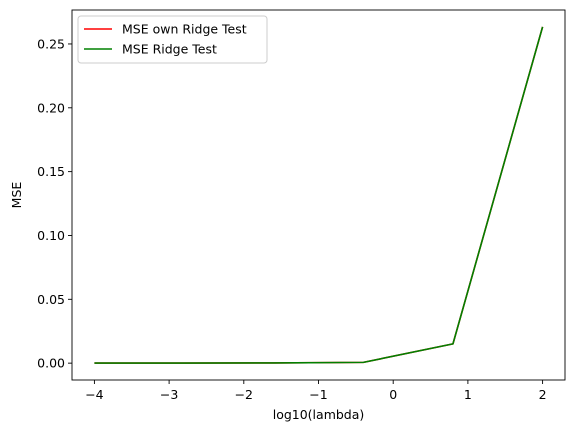 The height and width of the screenshot is (432, 576). I want to click on y-tick-label: 0.25, so click(51, 43).